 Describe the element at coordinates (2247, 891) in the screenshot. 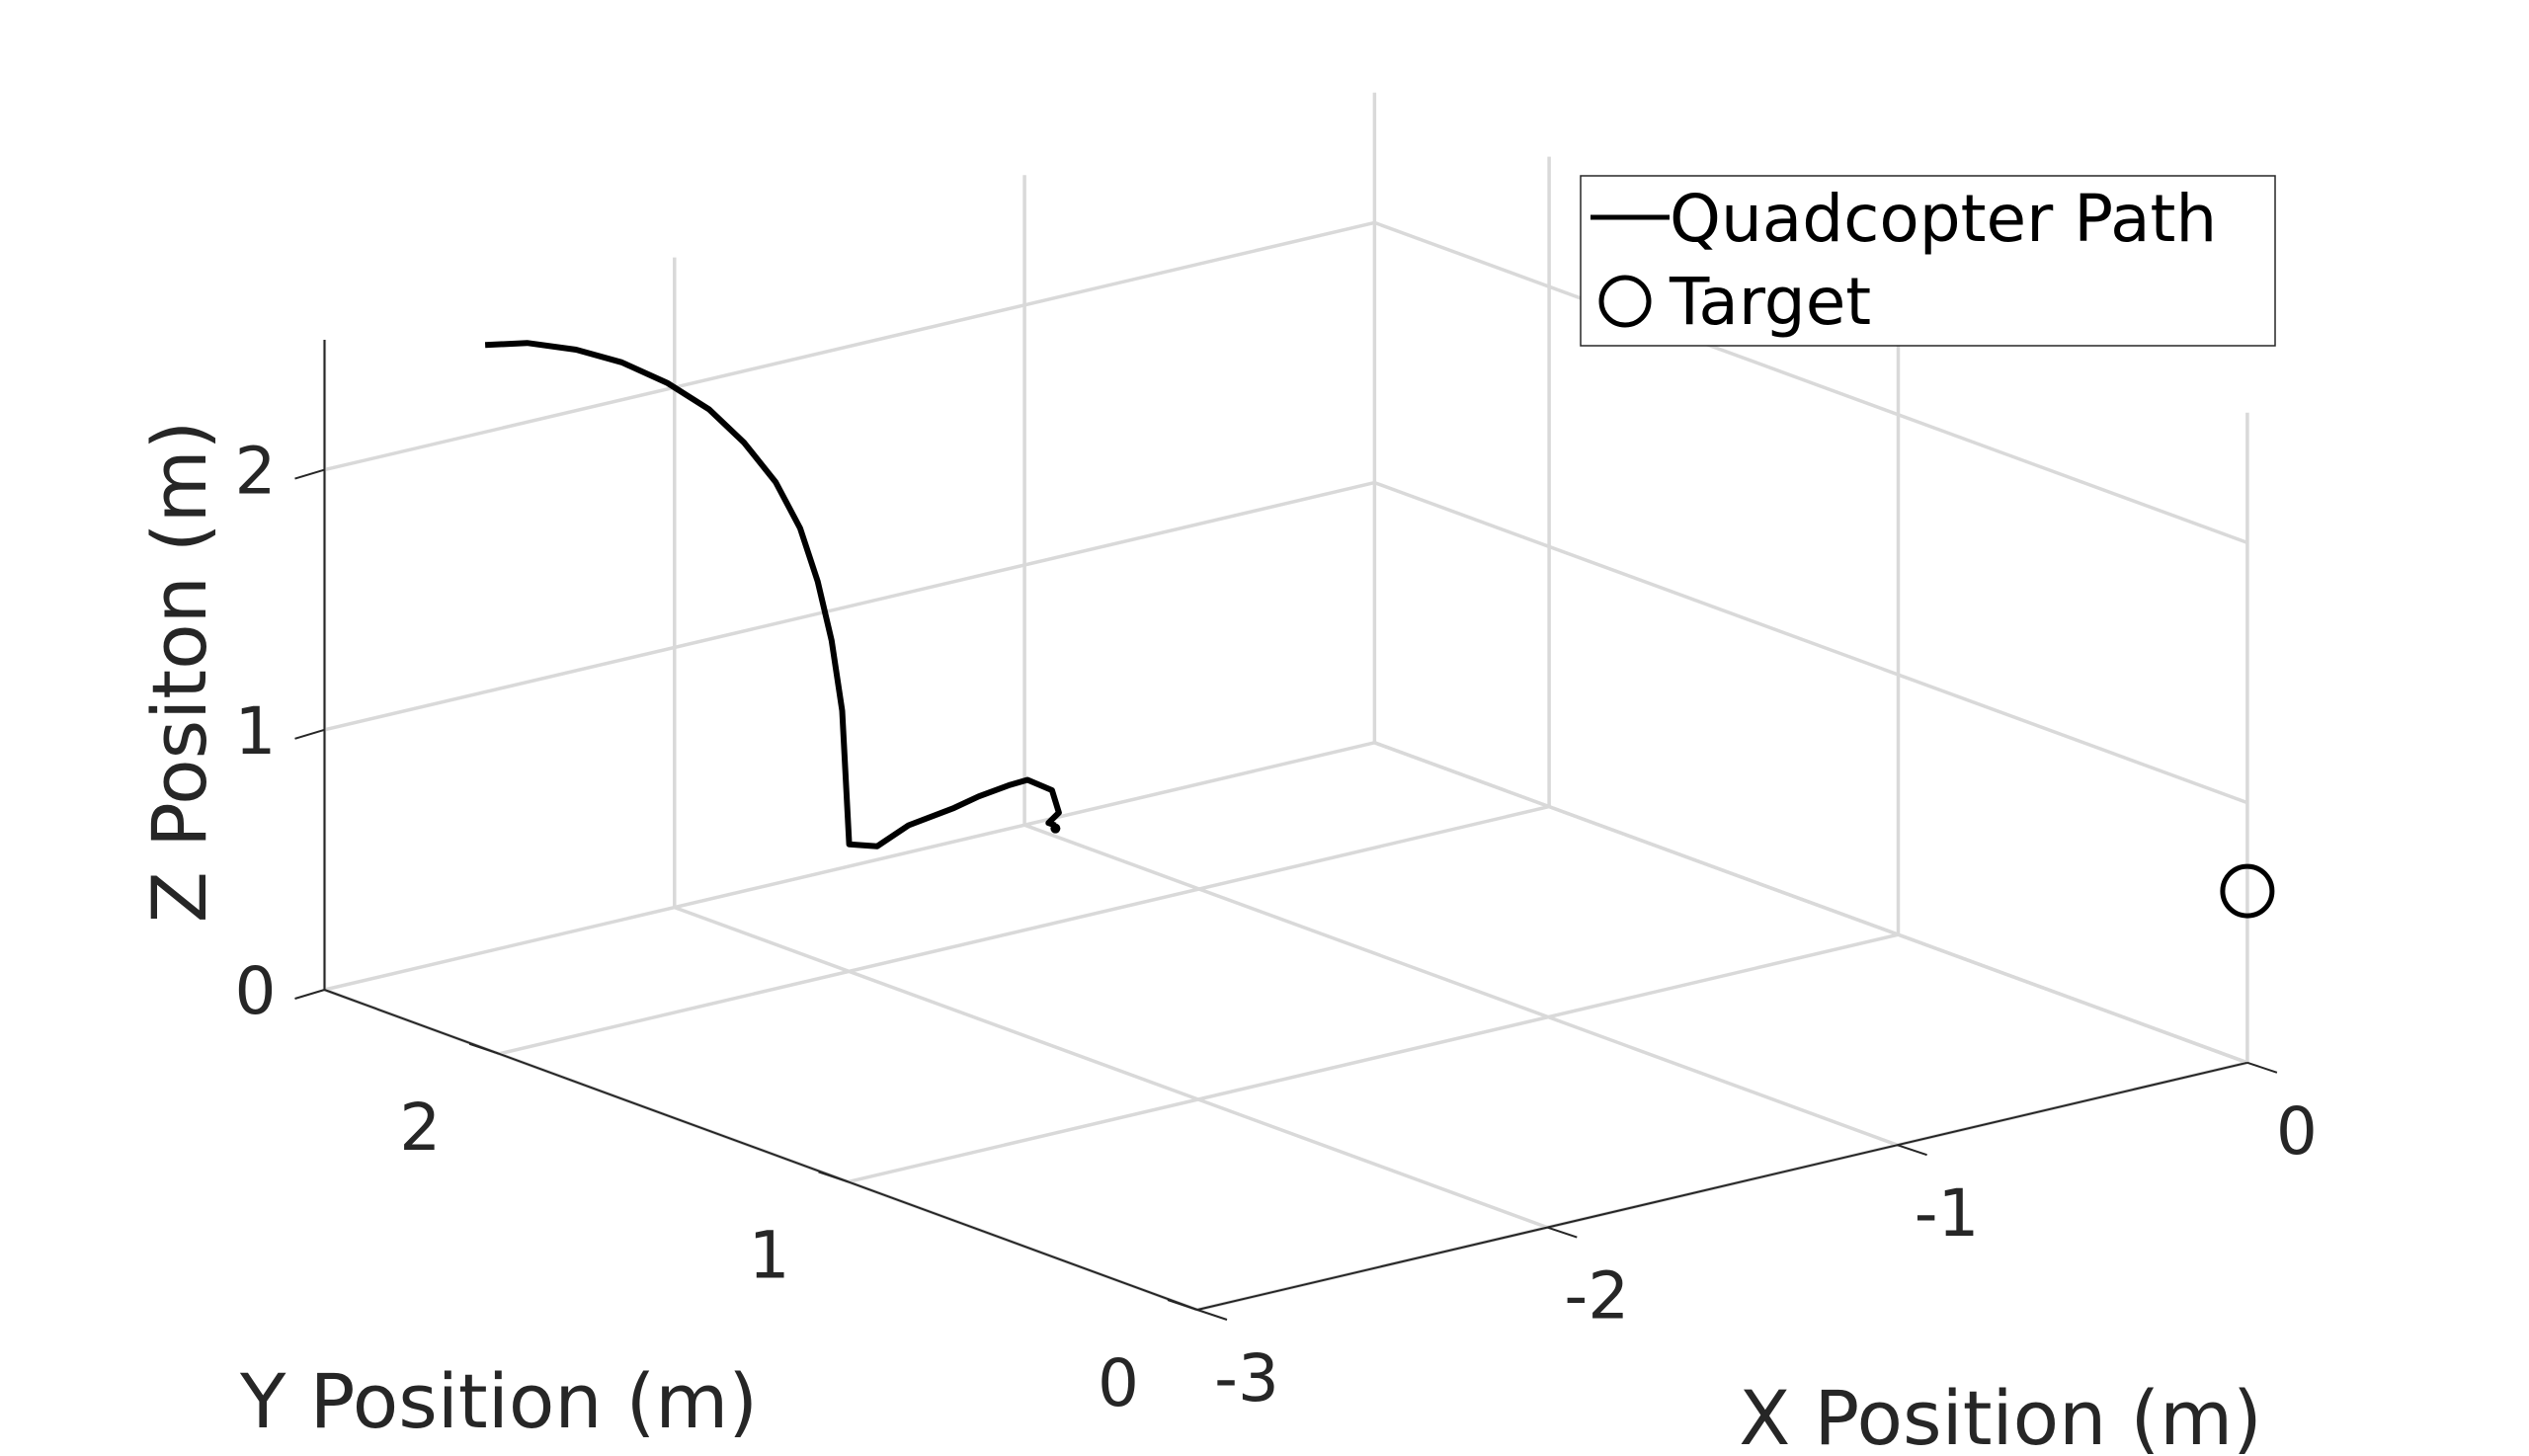

I see `target-marker` at that location.